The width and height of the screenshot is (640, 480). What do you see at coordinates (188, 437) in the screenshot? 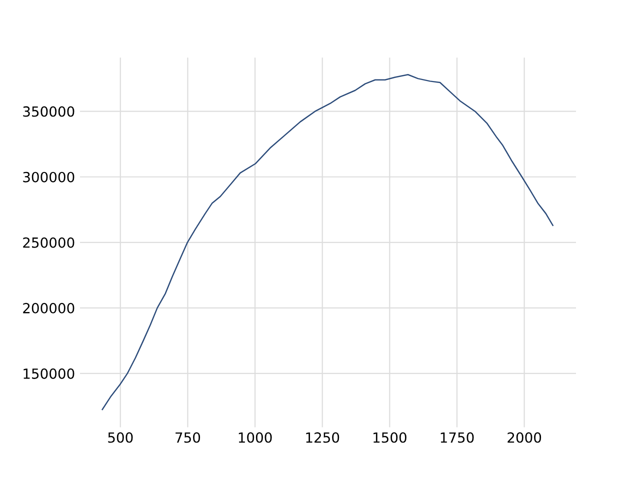
I see `x-tick-label: 750` at bounding box center [188, 437].